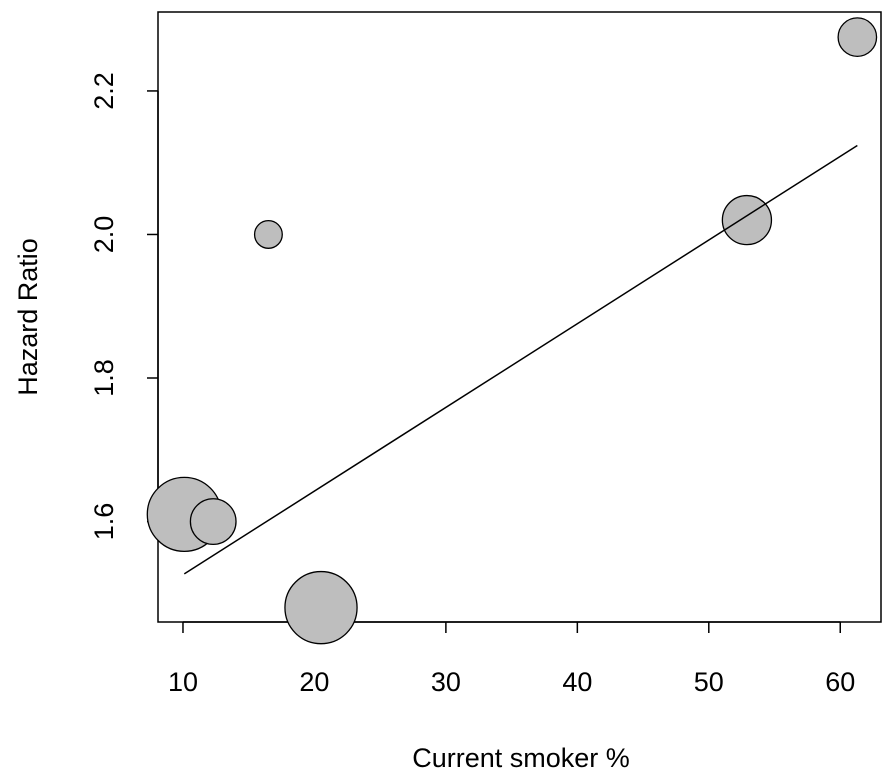  What do you see at coordinates (104, 378) in the screenshot?
I see `y-tick-label: 1.8` at bounding box center [104, 378].